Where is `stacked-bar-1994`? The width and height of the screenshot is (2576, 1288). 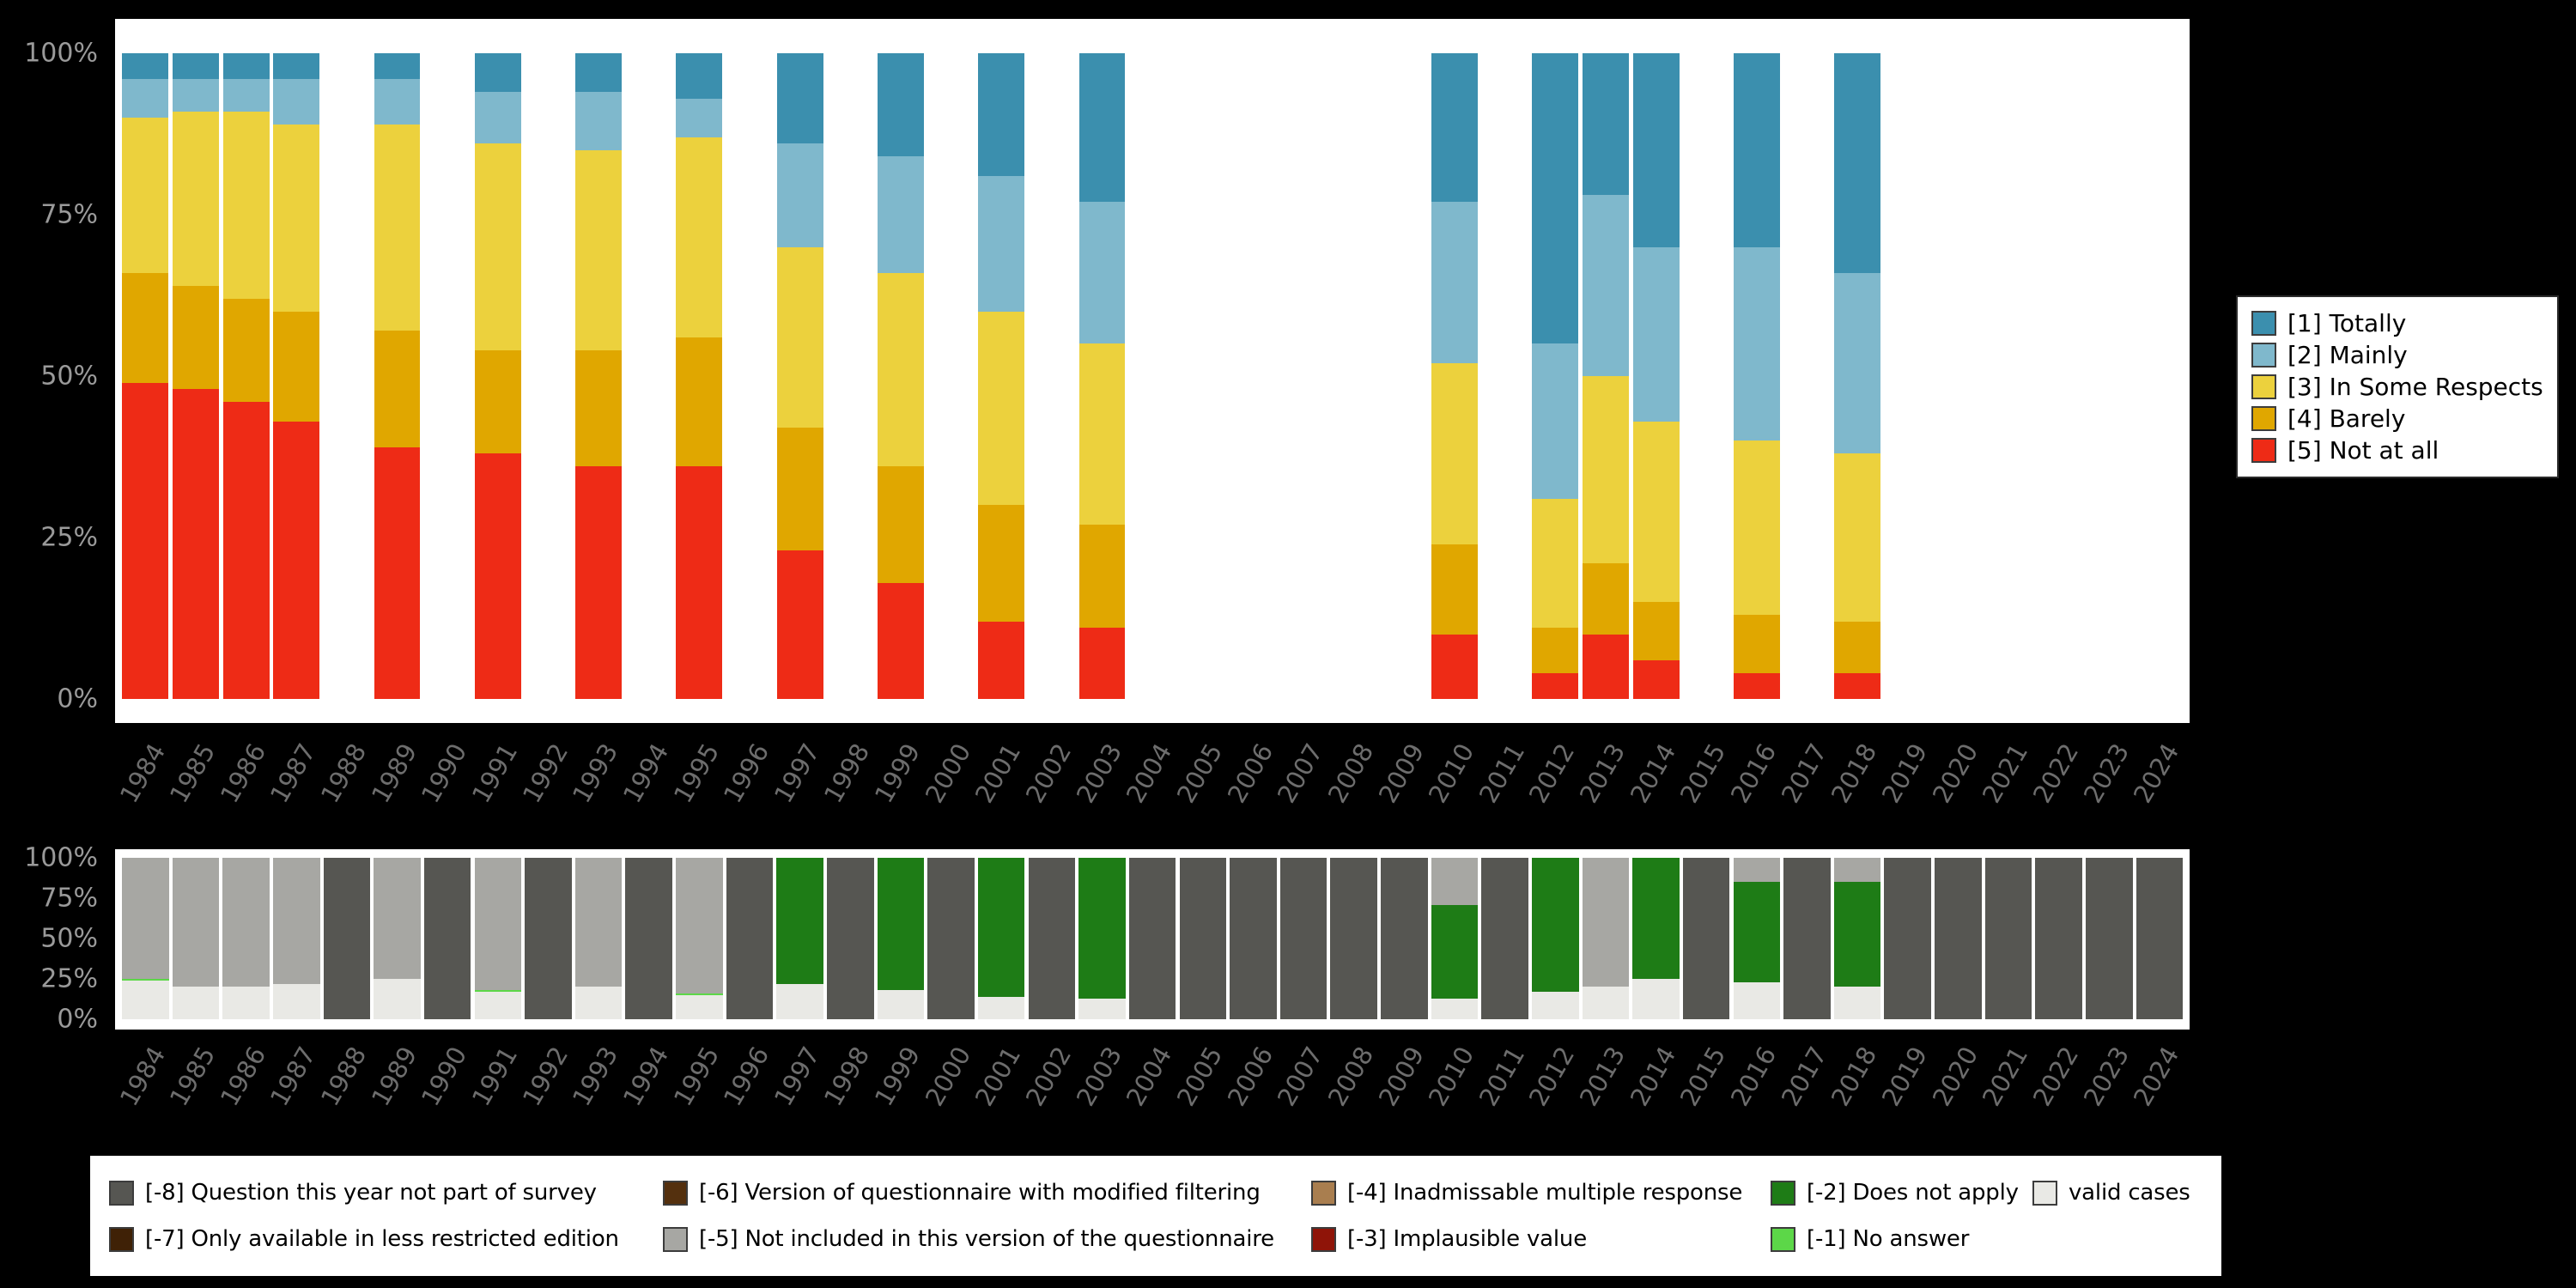
stacked-bar-1994 is located at coordinates (649, 939).